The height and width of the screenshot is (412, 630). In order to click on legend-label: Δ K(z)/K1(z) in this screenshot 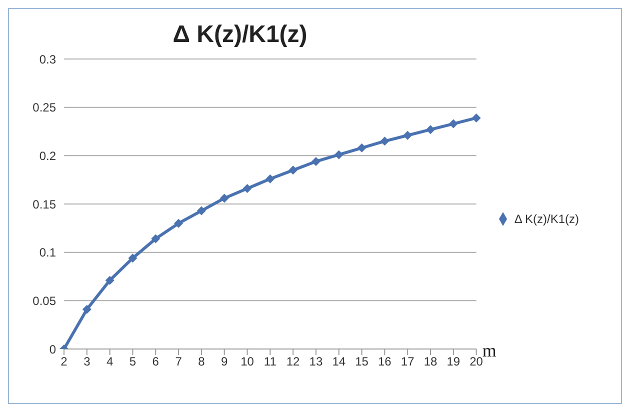, I will do `click(546, 219)`.